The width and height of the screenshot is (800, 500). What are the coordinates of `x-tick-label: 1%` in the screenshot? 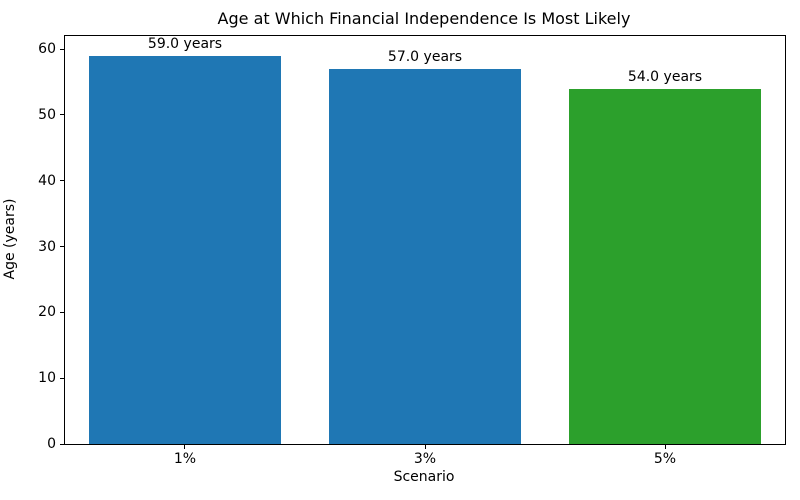 It's located at (185, 459).